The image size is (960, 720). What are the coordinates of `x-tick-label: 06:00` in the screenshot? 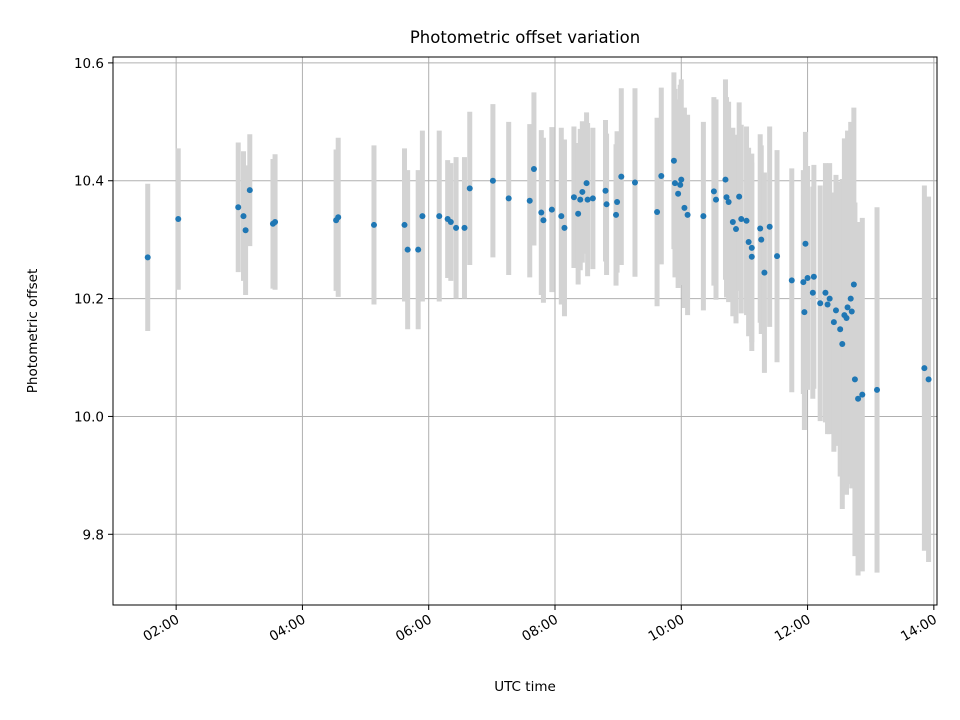 It's located at (414, 628).